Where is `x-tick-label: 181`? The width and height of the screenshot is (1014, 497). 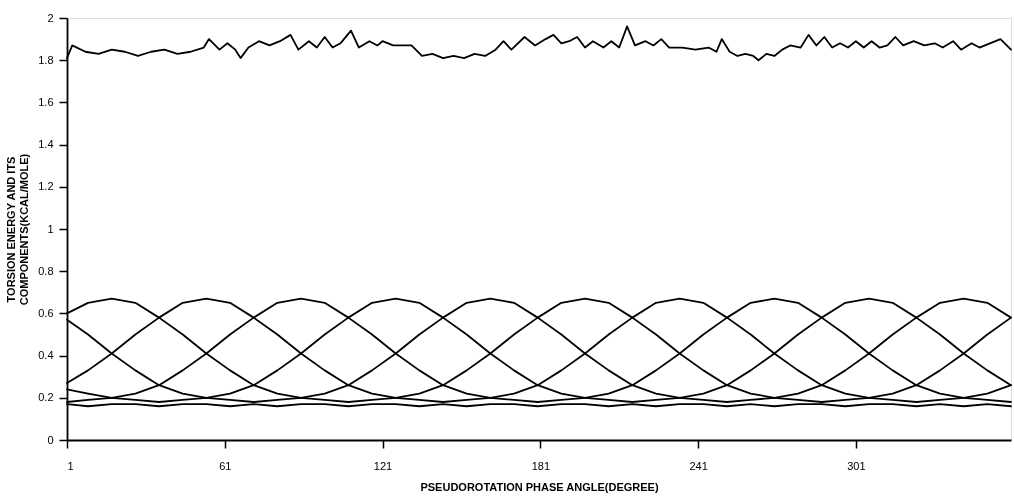 x-tick-label: 181 is located at coordinates (540, 465).